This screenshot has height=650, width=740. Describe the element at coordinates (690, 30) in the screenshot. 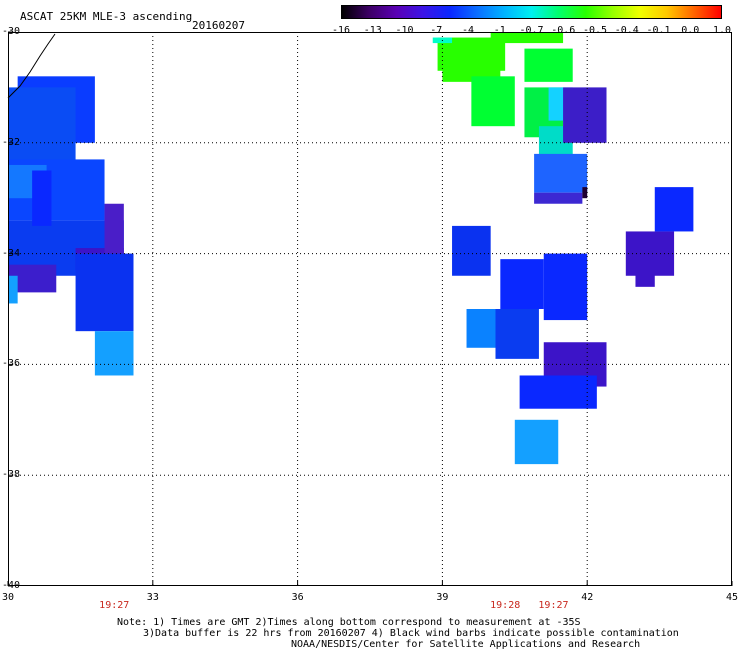

I see `color-scale-label: 0.0` at that location.